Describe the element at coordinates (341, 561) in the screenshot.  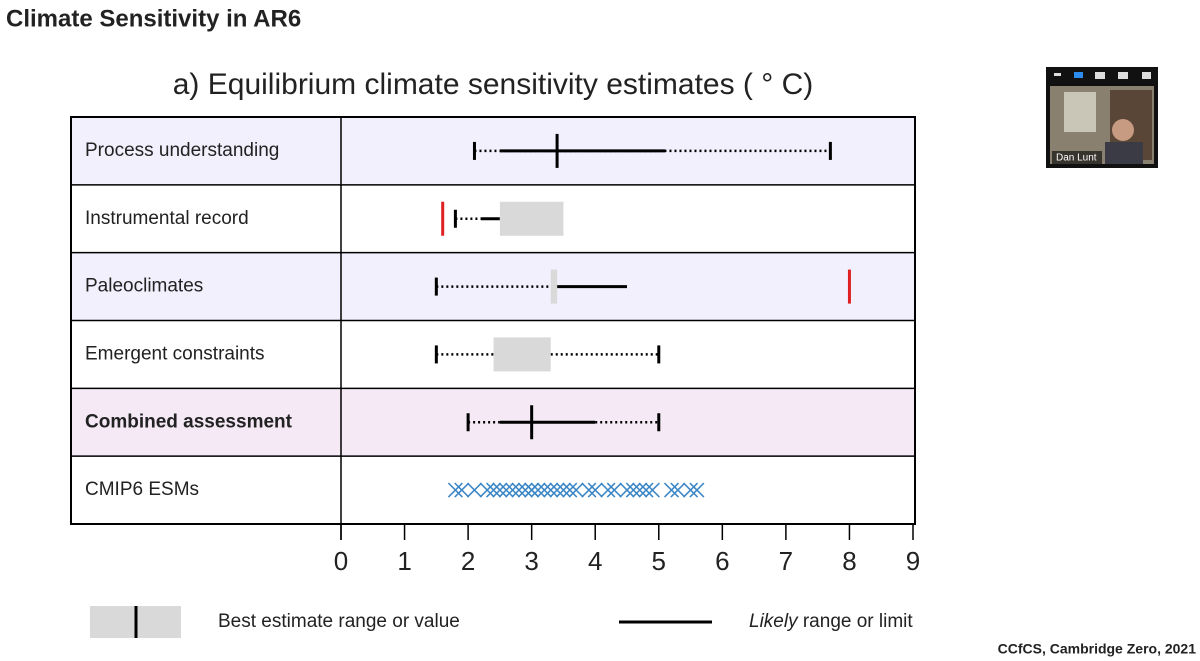
I see `x-tick-label: 0` at that location.